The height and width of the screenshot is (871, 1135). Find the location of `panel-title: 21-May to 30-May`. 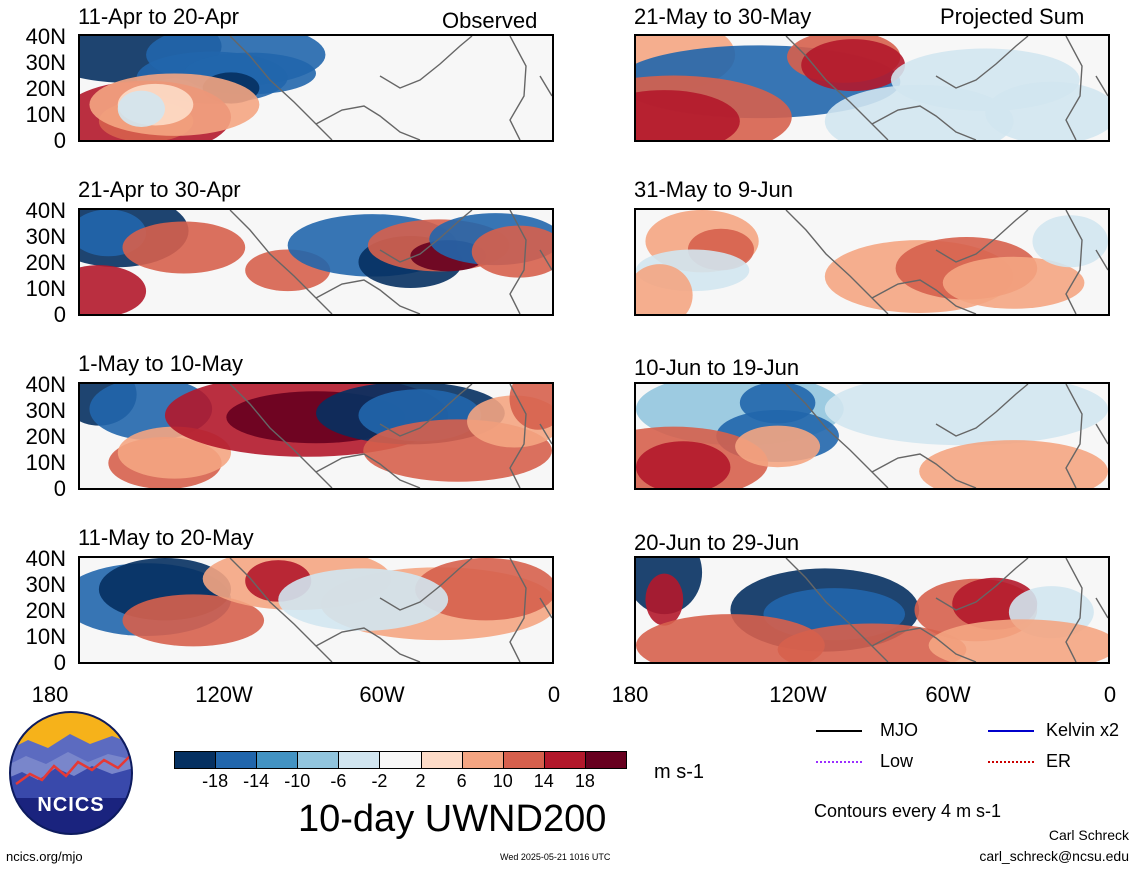

panel-title: 21-May to 30-May is located at coordinates (723, 16).